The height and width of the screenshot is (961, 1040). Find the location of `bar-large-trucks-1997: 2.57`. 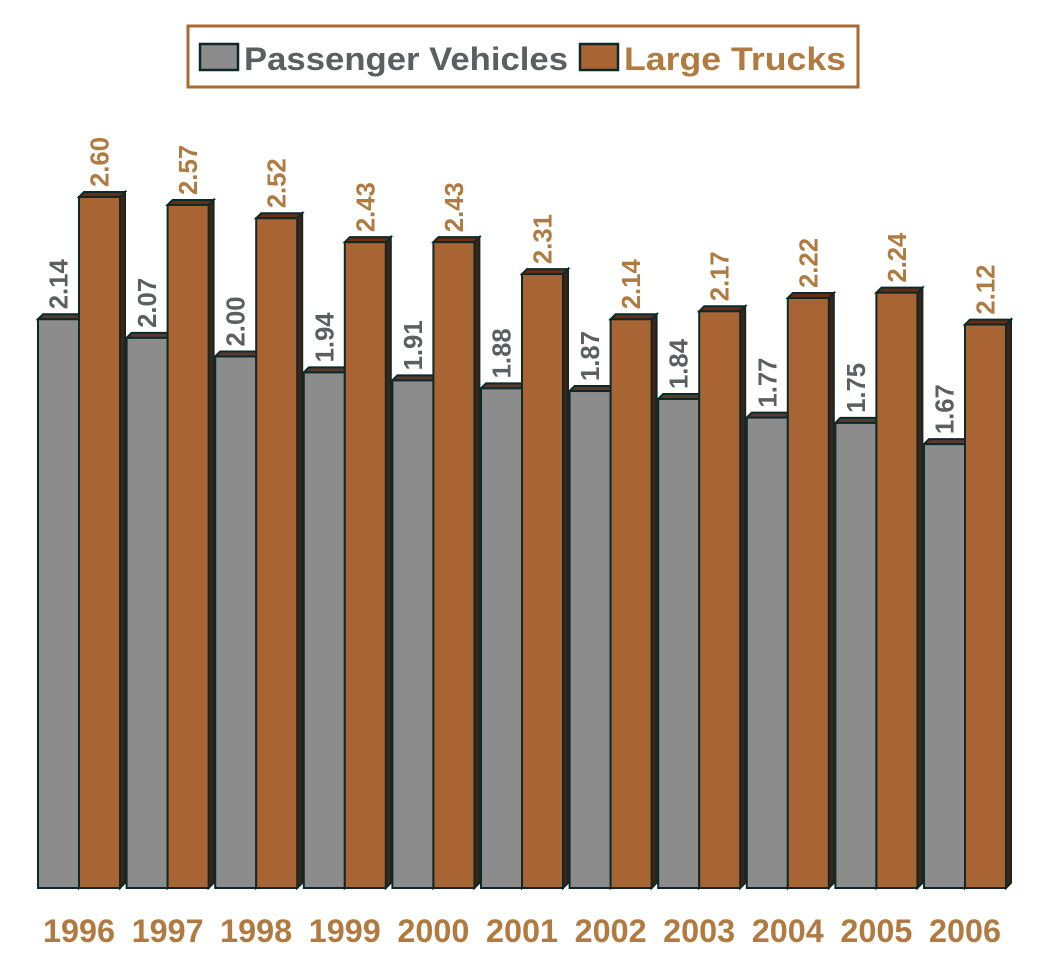

bar-large-trucks-1997: 2.57 is located at coordinates (191, 518).